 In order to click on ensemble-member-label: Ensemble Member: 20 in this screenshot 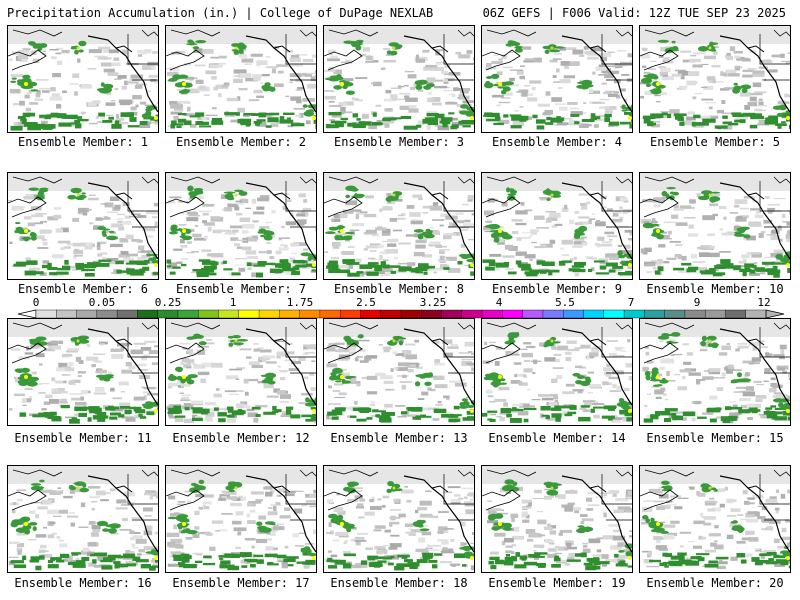, I will do `click(715, 583)`.